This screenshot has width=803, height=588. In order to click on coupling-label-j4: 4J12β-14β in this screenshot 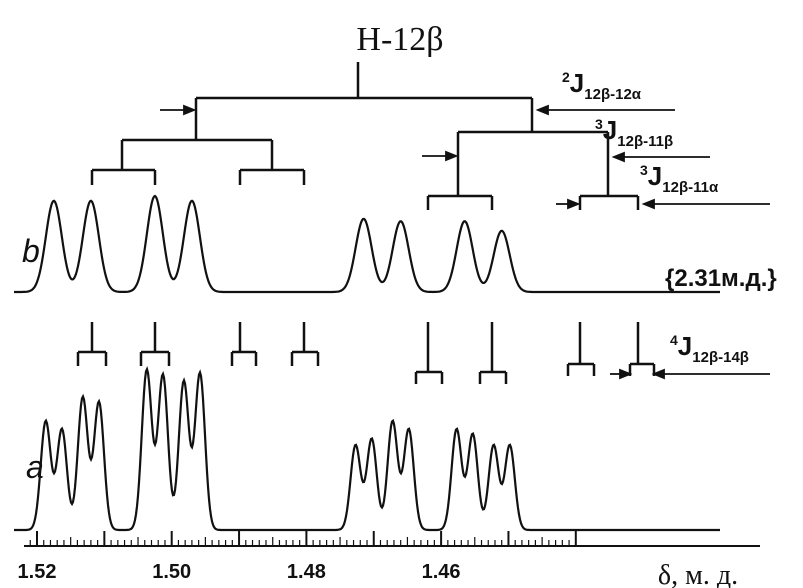, I will do `click(709, 348)`.